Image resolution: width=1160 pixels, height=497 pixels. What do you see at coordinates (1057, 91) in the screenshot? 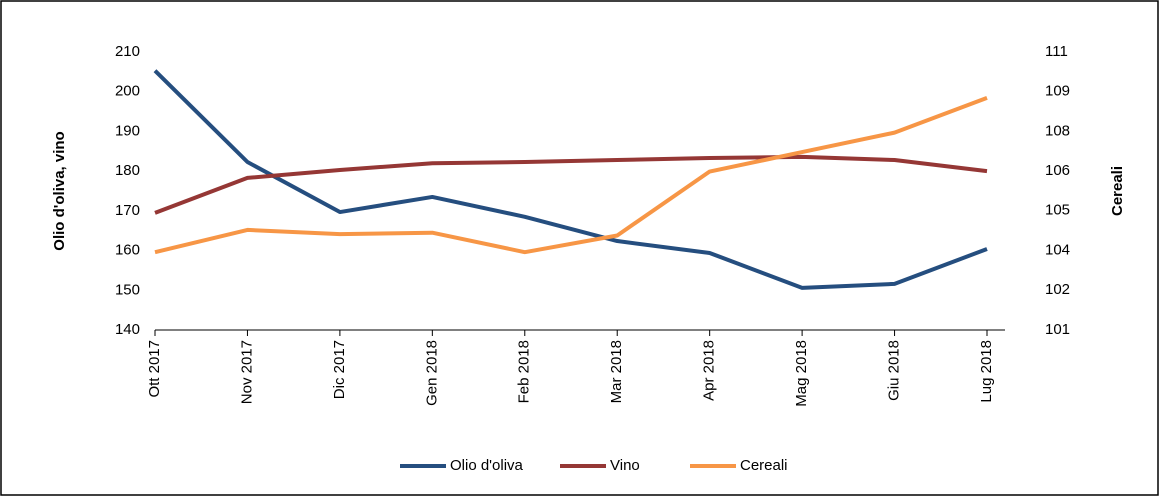
I see `y2-tick-label: 109` at bounding box center [1057, 91].